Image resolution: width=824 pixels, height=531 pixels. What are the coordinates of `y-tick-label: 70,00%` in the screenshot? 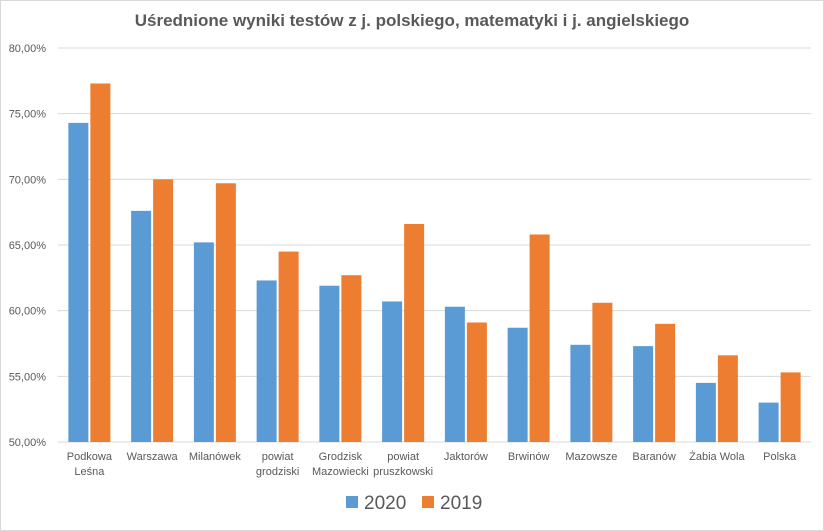 It's located at (28, 180).